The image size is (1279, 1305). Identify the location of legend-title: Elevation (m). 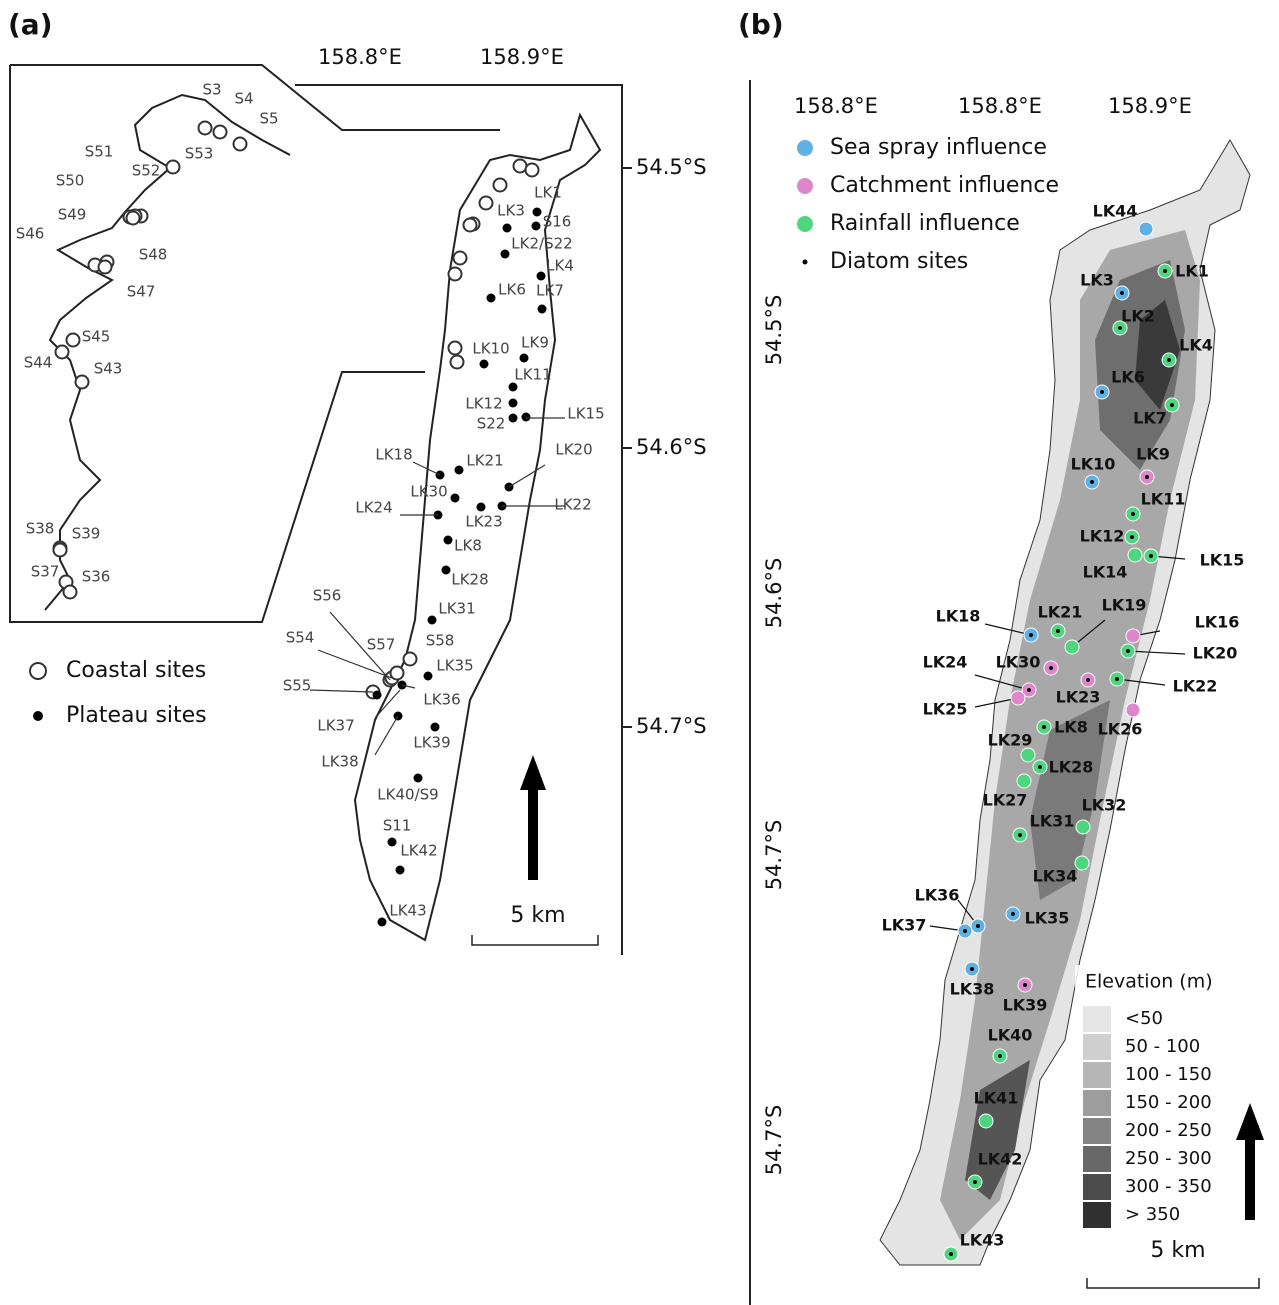
(1149, 982).